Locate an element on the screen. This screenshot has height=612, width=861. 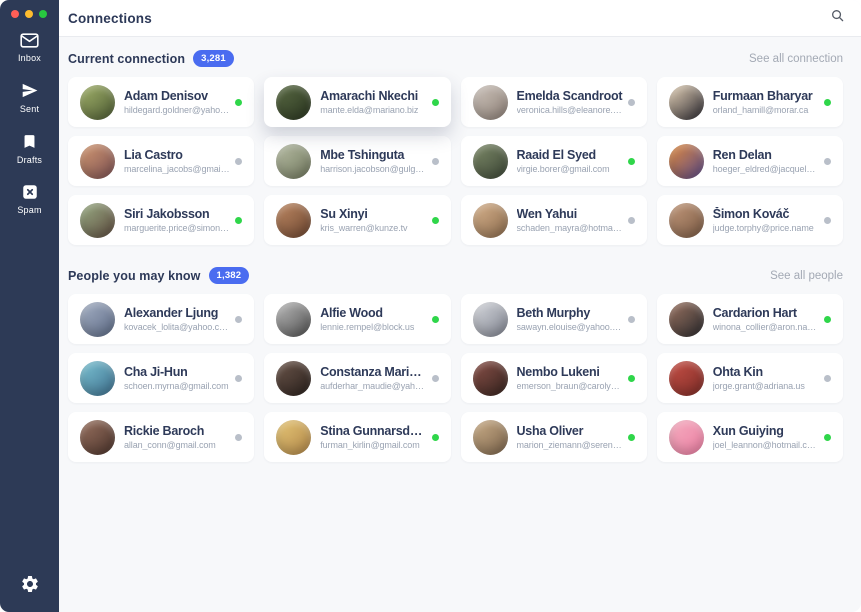
zoom-window-button is located at coordinates (43, 14).